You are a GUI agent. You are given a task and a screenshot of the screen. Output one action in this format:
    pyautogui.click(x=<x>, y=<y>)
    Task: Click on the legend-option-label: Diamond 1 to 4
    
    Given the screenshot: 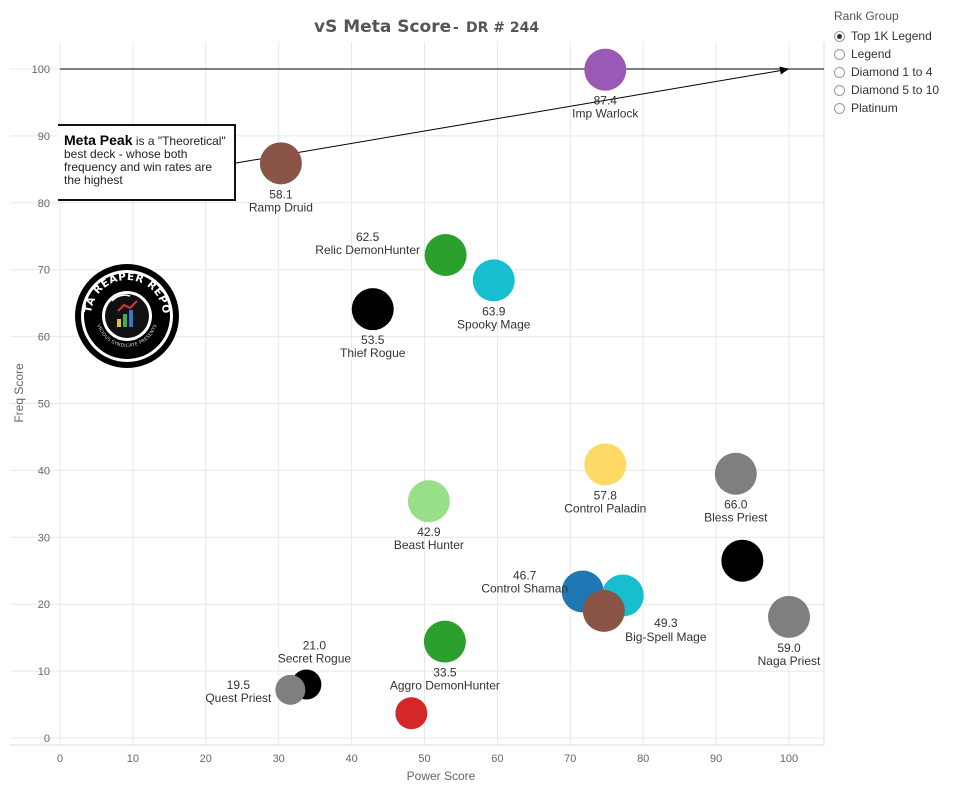 What is the action you would take?
    pyautogui.click(x=892, y=72)
    